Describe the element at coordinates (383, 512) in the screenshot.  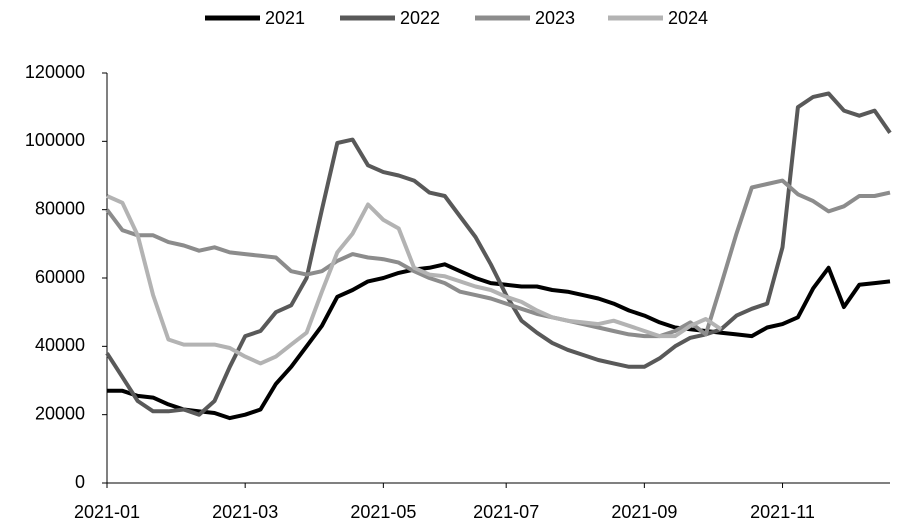
I see `x-tick-label: 2021-05` at that location.